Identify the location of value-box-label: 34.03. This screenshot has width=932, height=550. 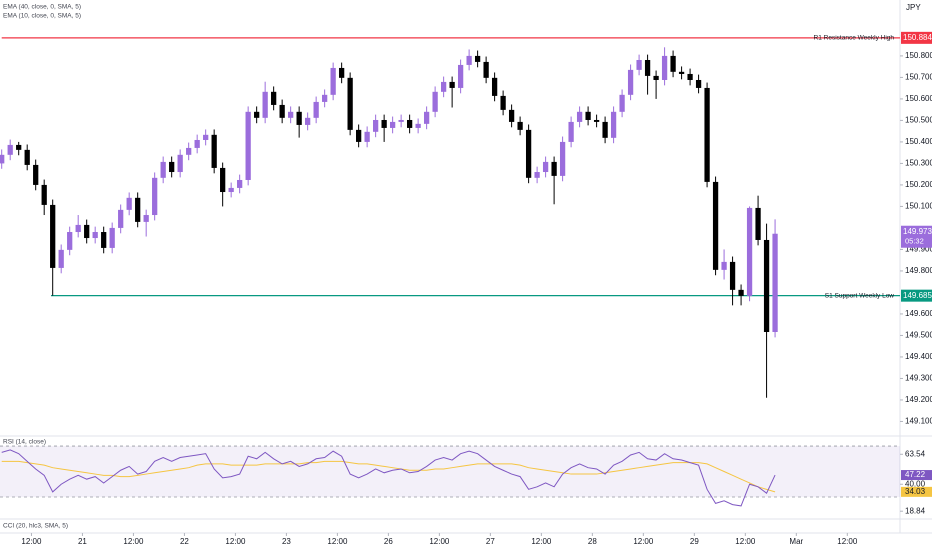
(915, 491).